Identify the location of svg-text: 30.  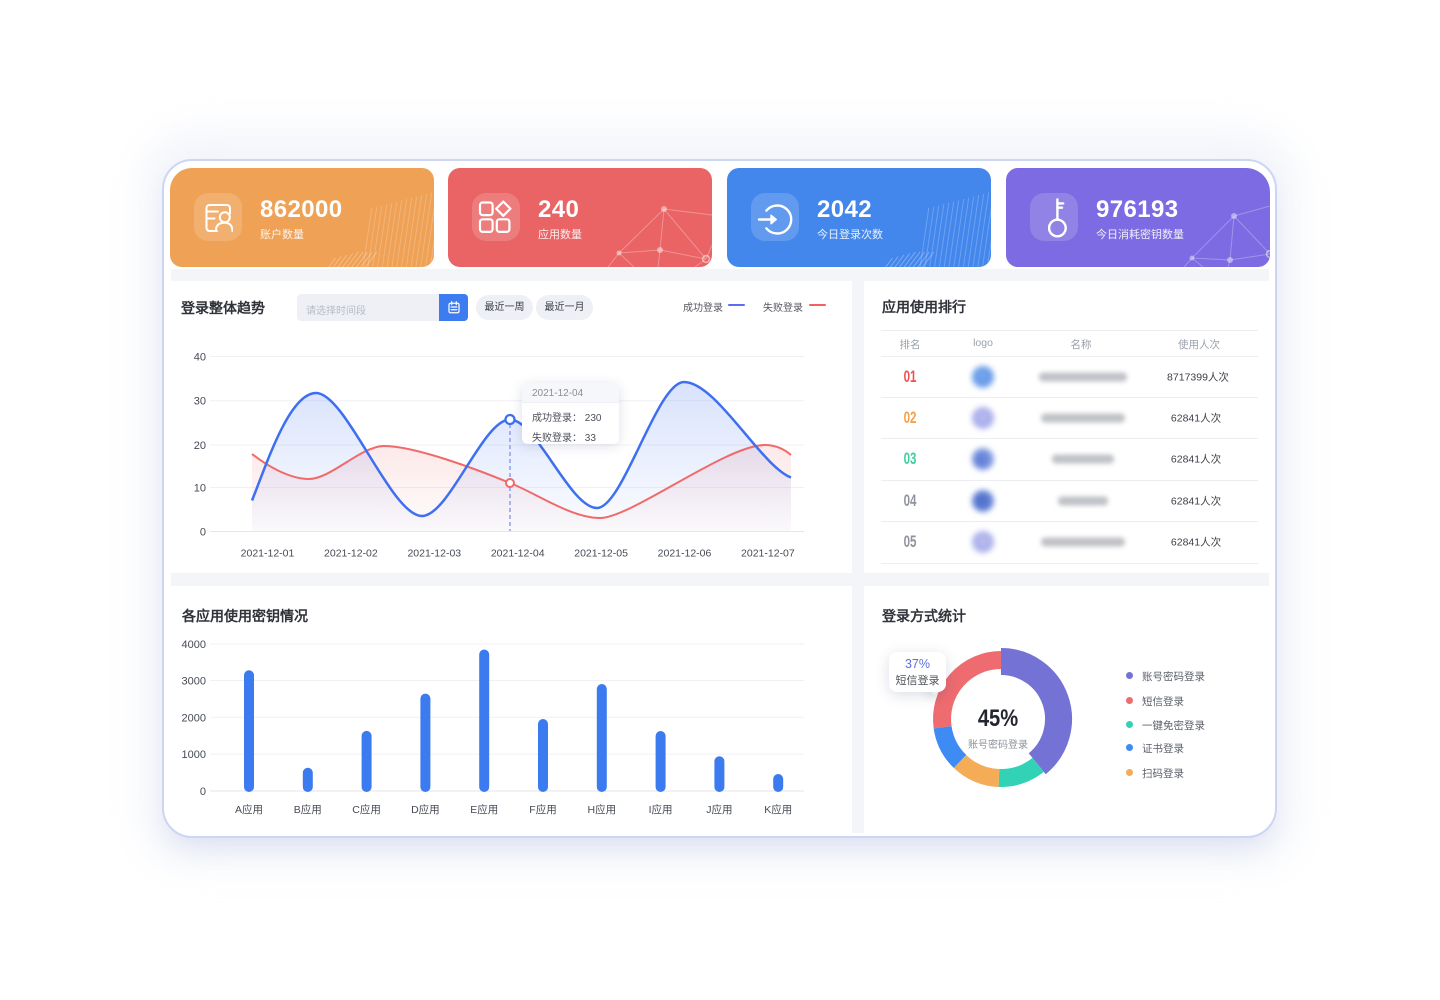
(200, 402).